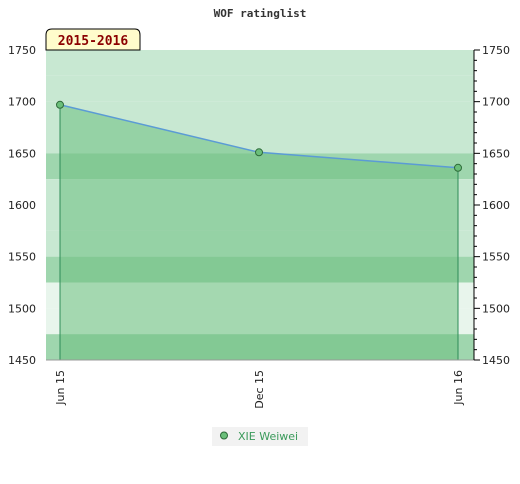 This screenshot has height=484, width=520. I want to click on legend-marker-icon, so click(224, 435).